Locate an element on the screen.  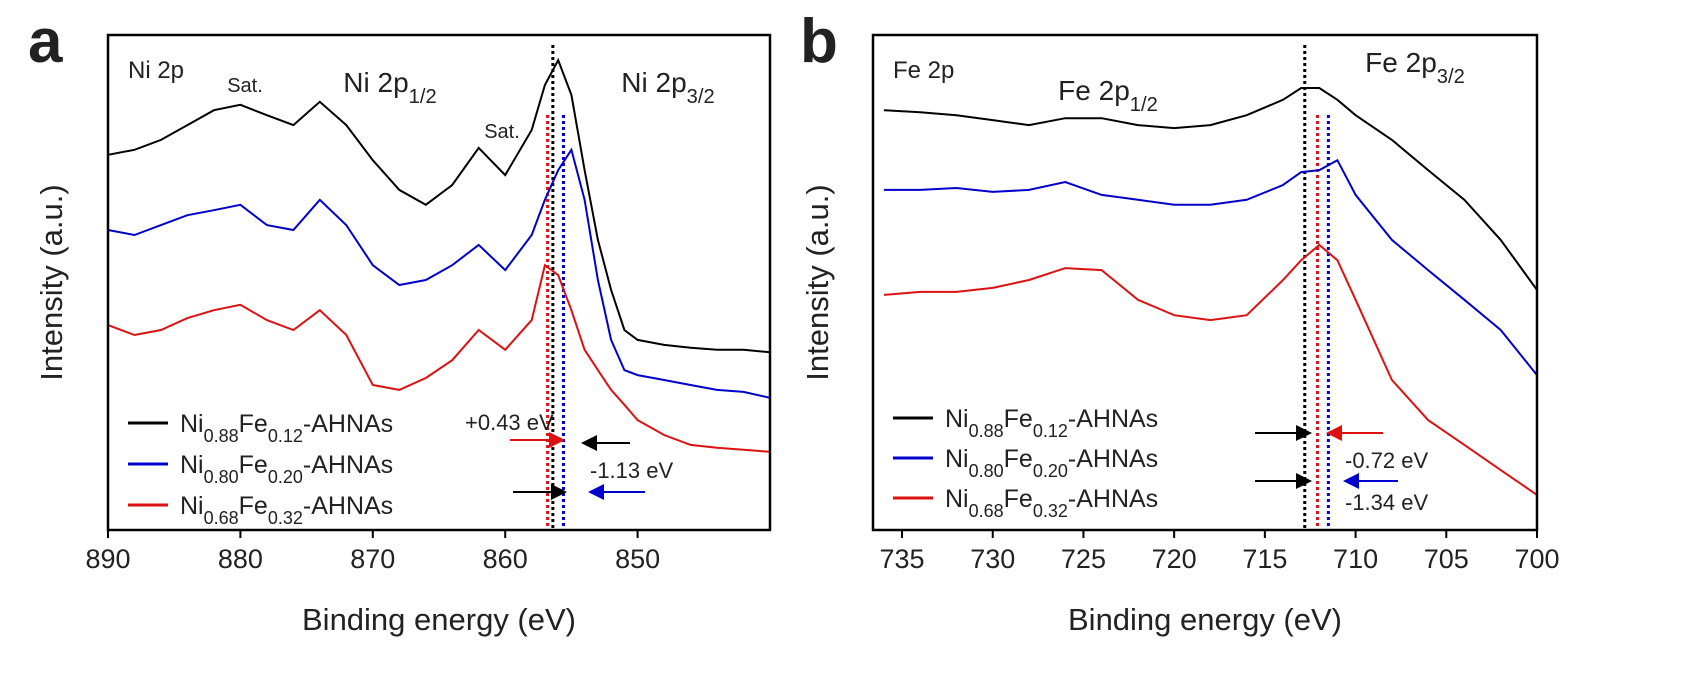
annotation: +0.43 eV is located at coordinates (509, 422).